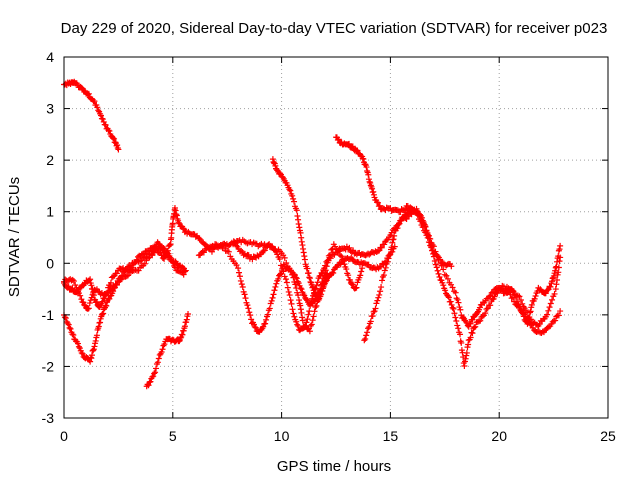  I want to click on series-arc-e, so click(167, 350).